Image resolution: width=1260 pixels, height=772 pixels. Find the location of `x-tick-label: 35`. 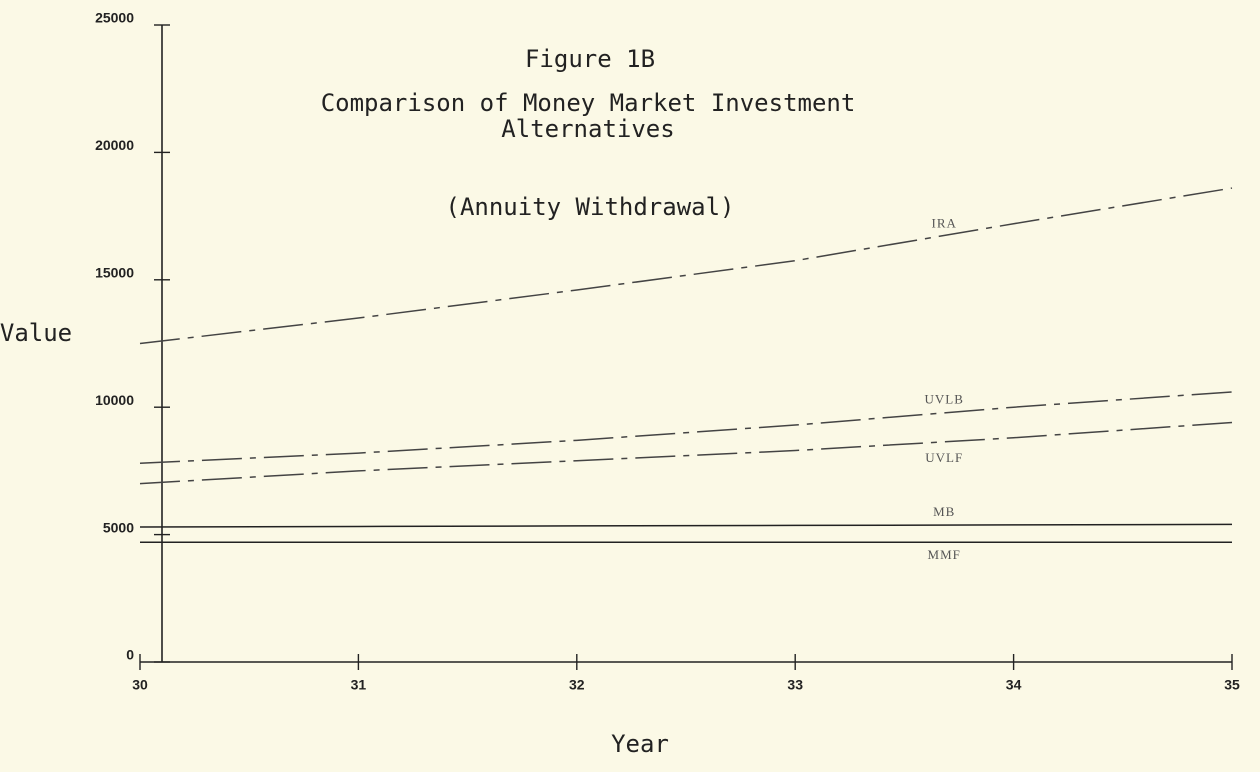

x-tick-label: 35 is located at coordinates (1232, 685).